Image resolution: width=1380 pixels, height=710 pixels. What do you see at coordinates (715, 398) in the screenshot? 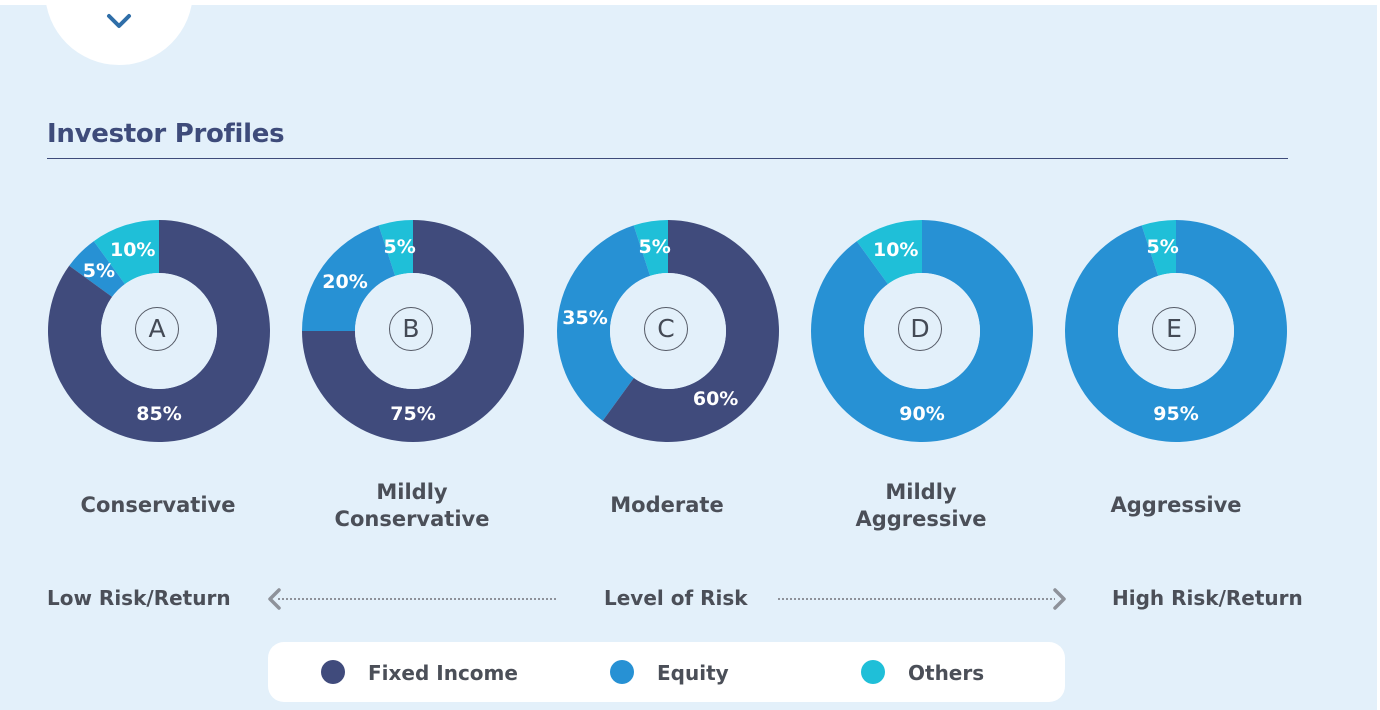
I see `fixed-income-value-label: 60%` at bounding box center [715, 398].